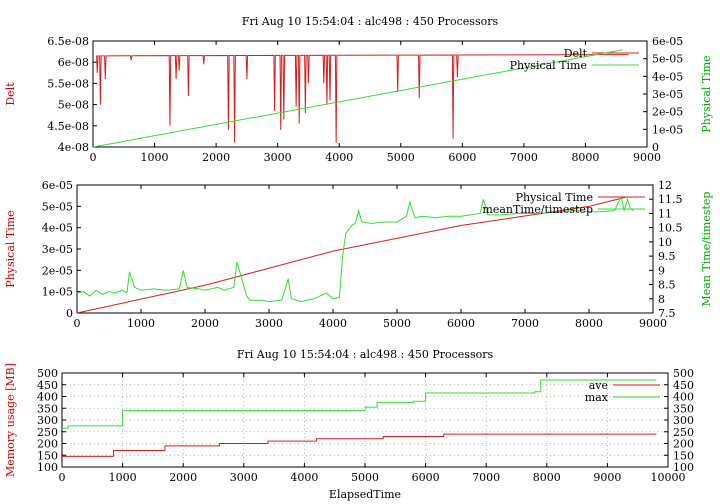  I want to click on y-axis-label: Delt, so click(10, 94).